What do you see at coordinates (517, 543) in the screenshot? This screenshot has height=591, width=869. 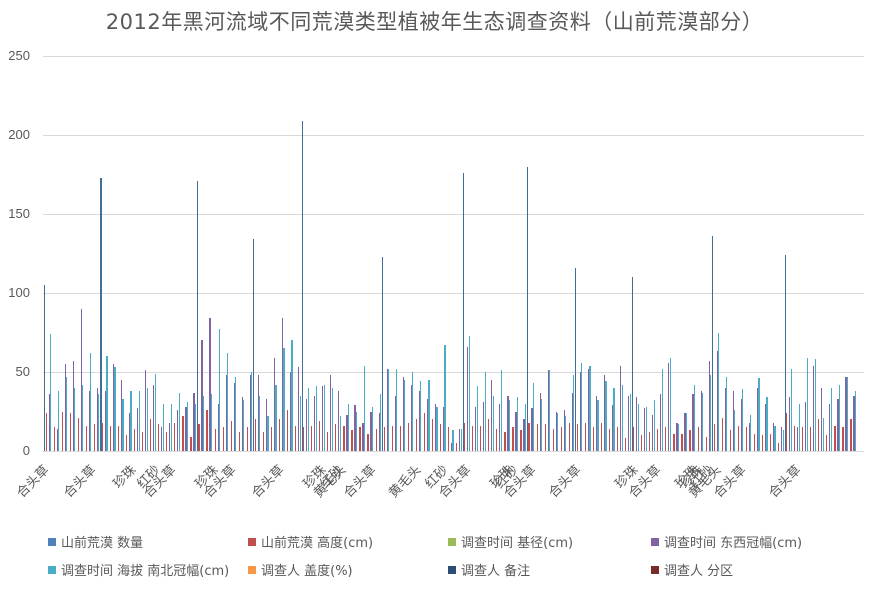 I see `legend-label: 调查时间 基径(cm)` at bounding box center [517, 543].